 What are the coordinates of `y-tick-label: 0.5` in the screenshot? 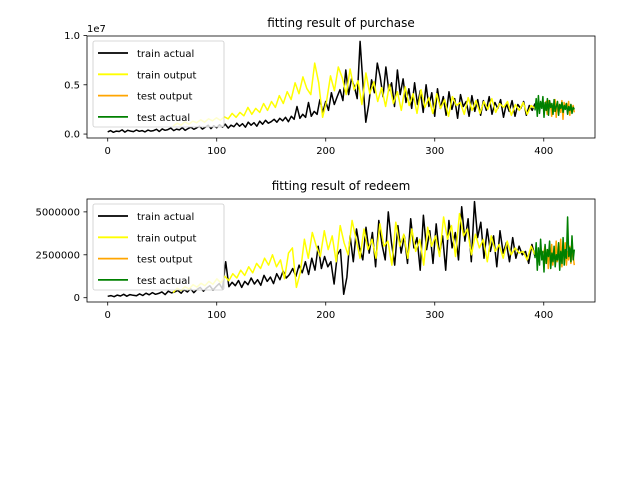 It's located at (72, 85).